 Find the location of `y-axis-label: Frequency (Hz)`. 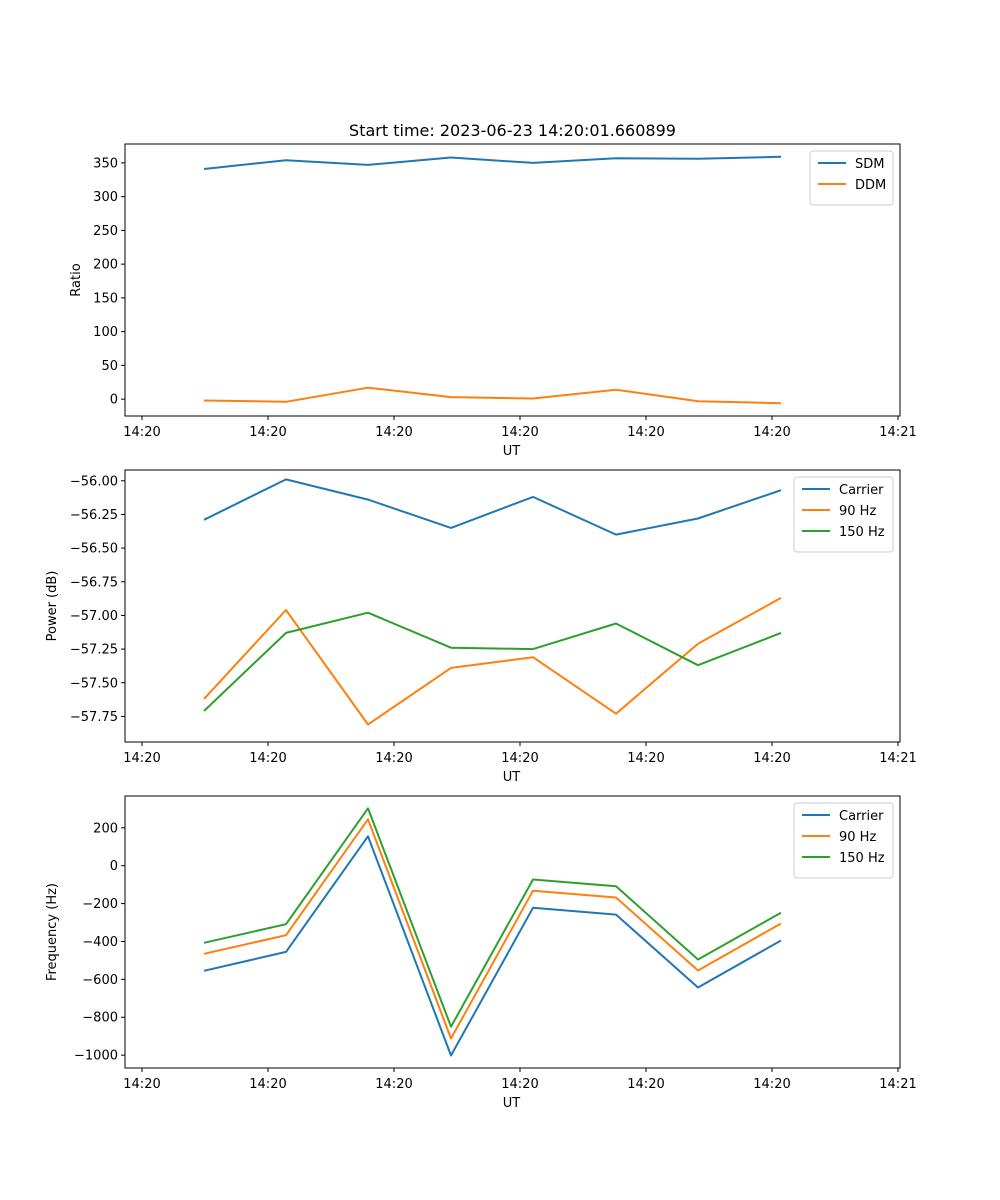

y-axis-label: Frequency (Hz) is located at coordinates (52, 932).